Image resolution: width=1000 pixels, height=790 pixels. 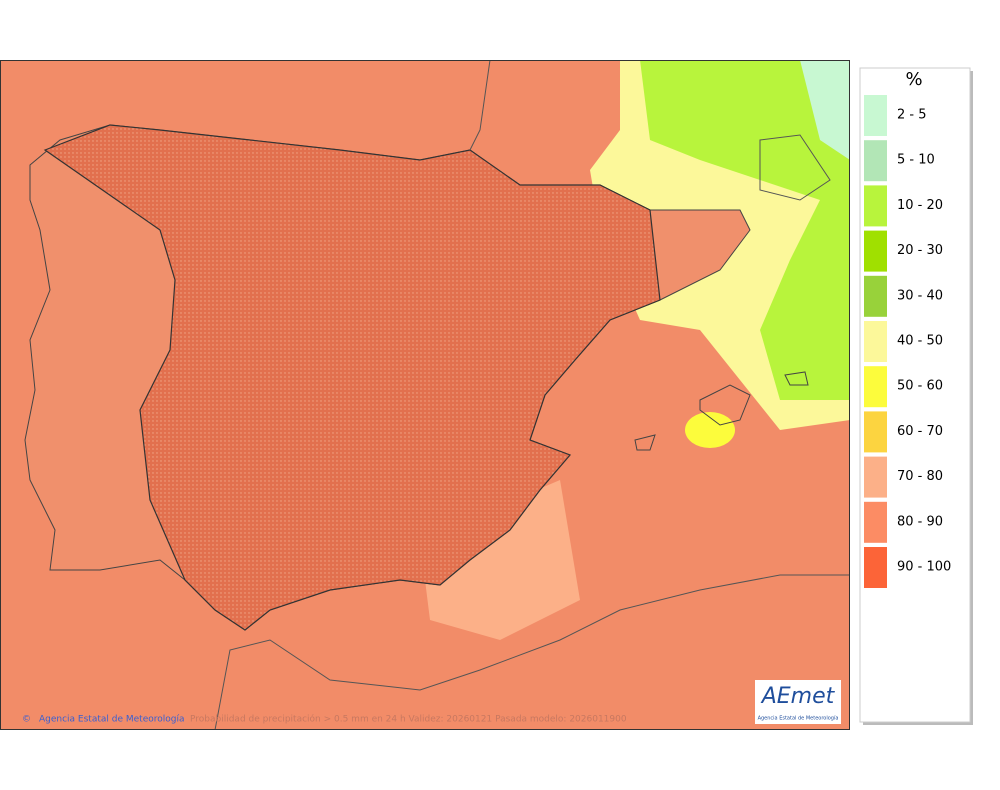 What do you see at coordinates (920, 295) in the screenshot?
I see `legend-label: 30 - 40` at bounding box center [920, 295].